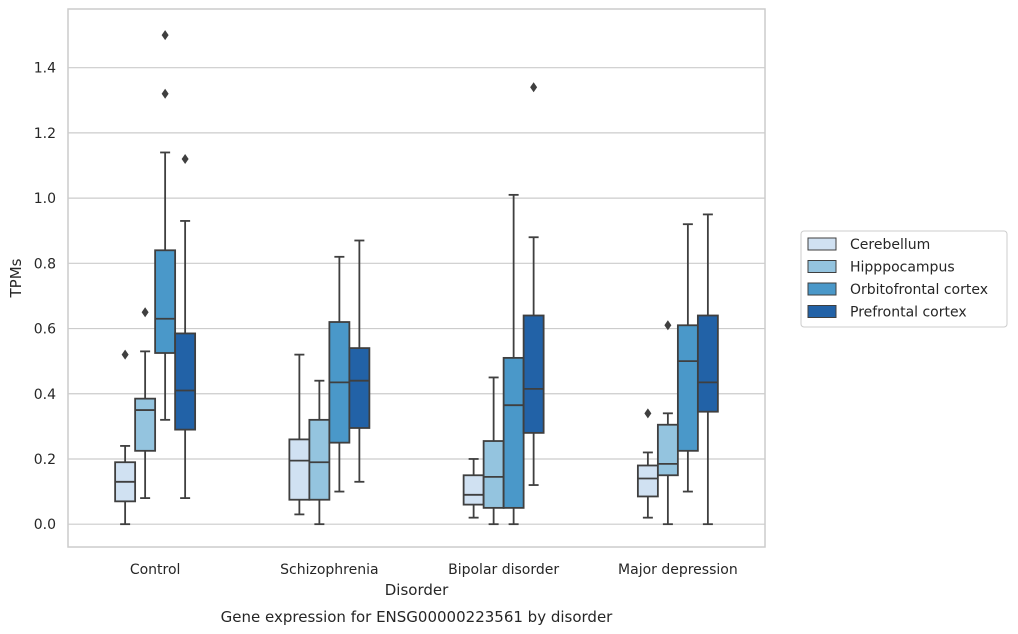  I want to click on y-tick-label: 0.4, so click(45, 395).